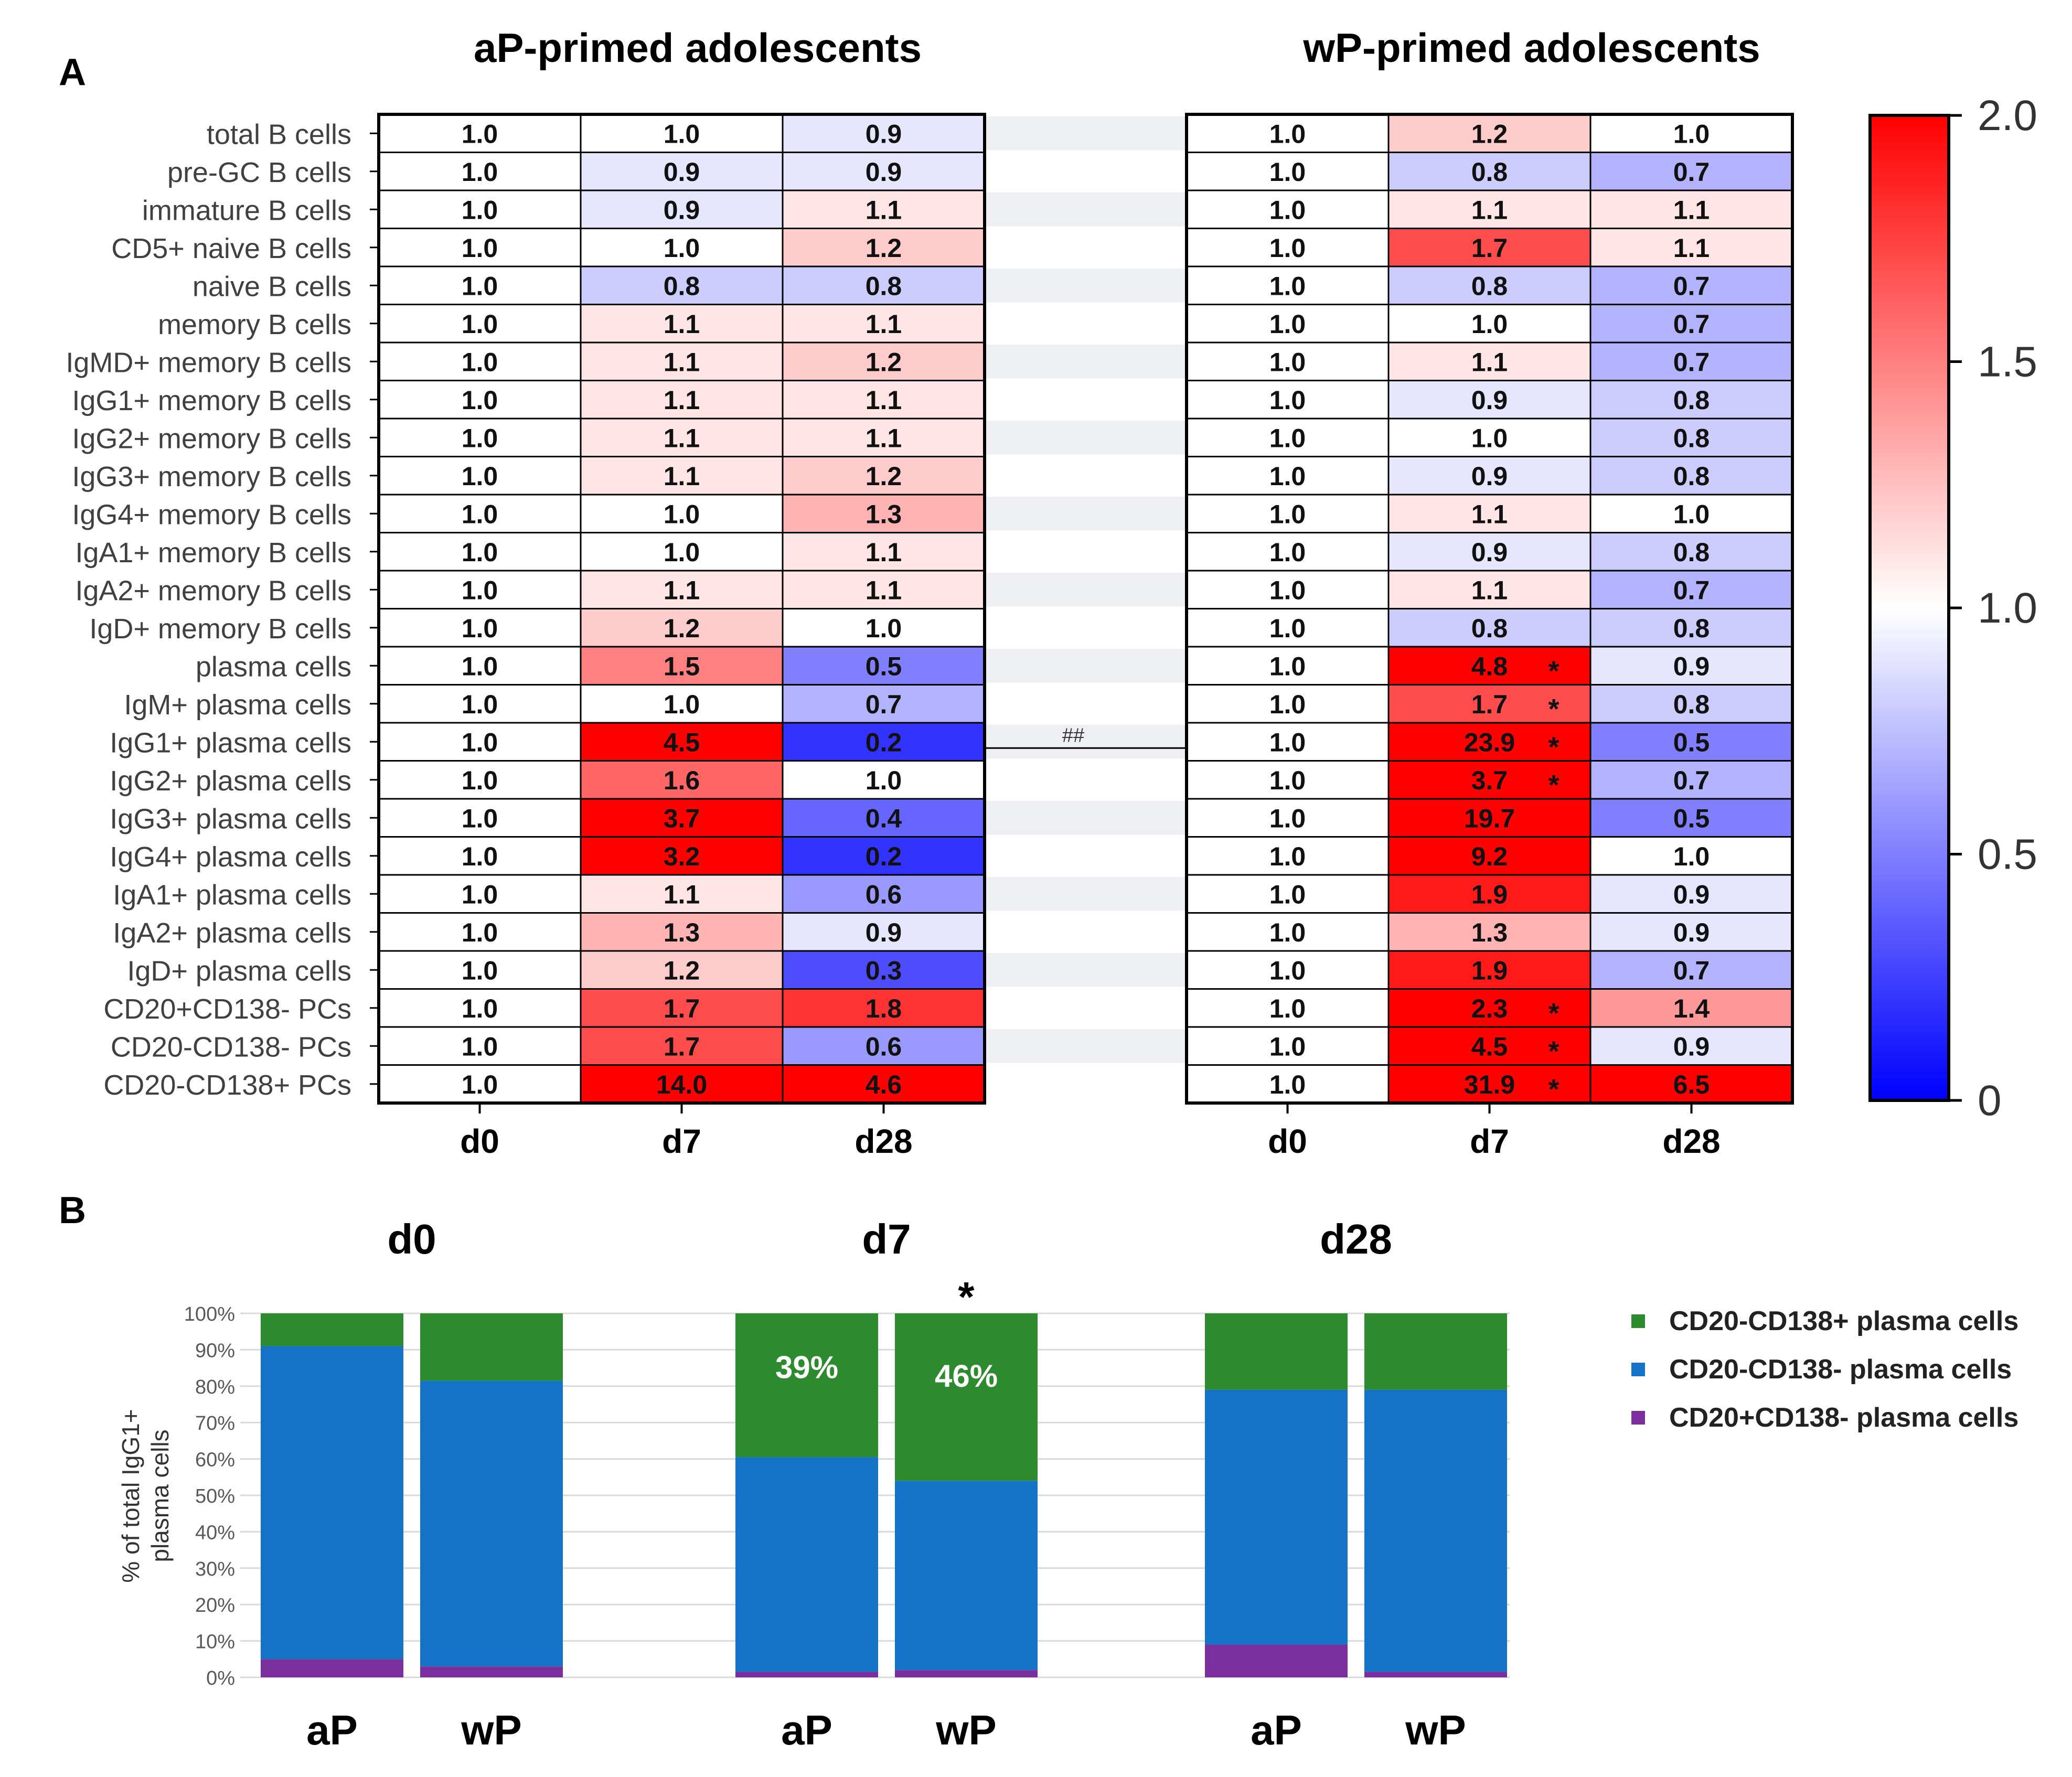 The height and width of the screenshot is (1777, 2072). I want to click on heatmap-row-label: IgG2+ memory B cells, so click(211, 438).